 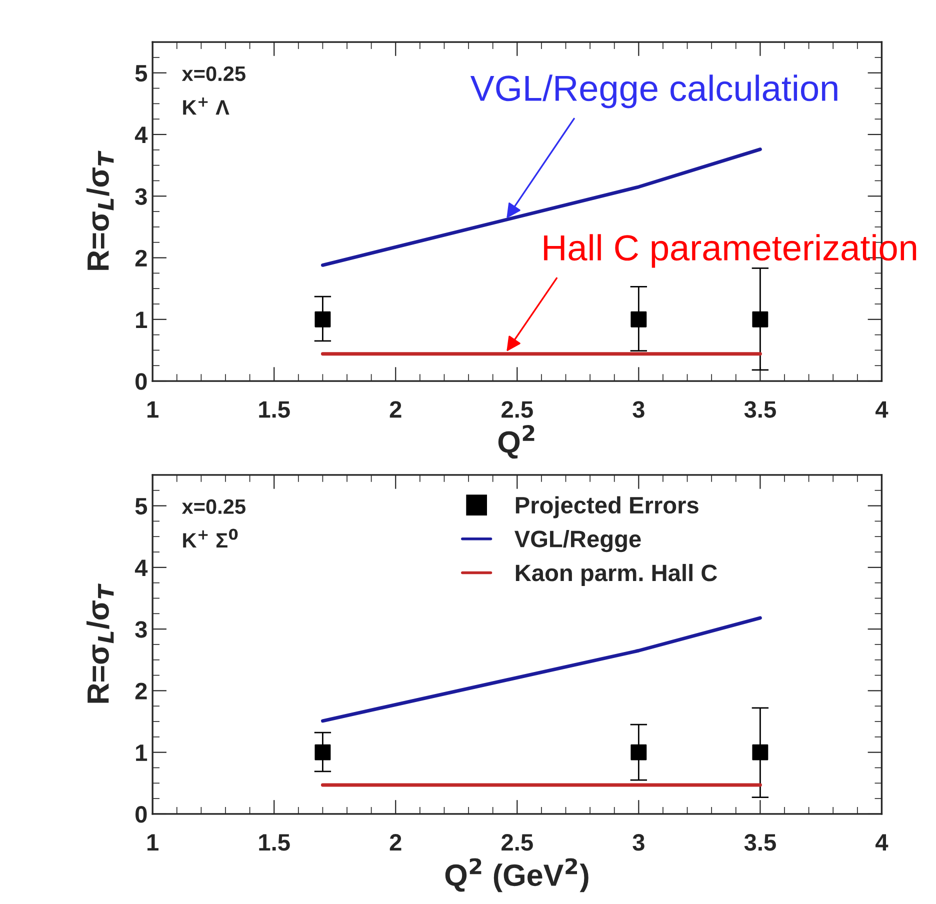 I want to click on annotation: K$^{+}$ Σ$^{0}$, so click(x=210, y=538).